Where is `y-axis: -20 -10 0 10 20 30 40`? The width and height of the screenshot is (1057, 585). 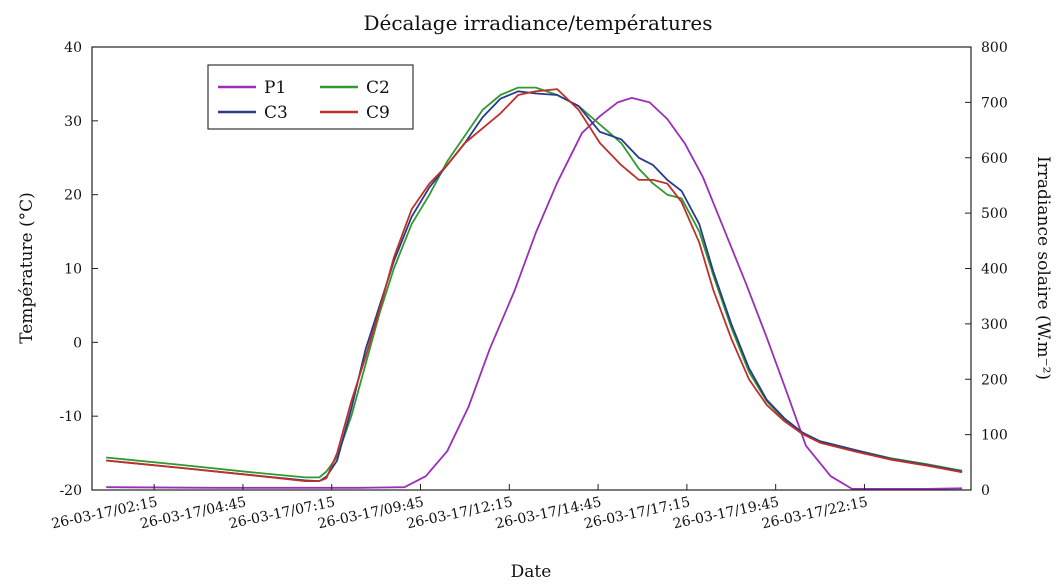 y-axis: -20 -10 0 10 20 30 40 is located at coordinates (78, 269).